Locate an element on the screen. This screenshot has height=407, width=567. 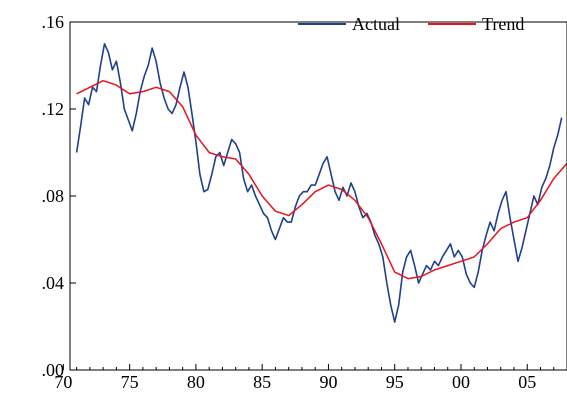
x-tick-label: 85 is located at coordinates (262, 382).